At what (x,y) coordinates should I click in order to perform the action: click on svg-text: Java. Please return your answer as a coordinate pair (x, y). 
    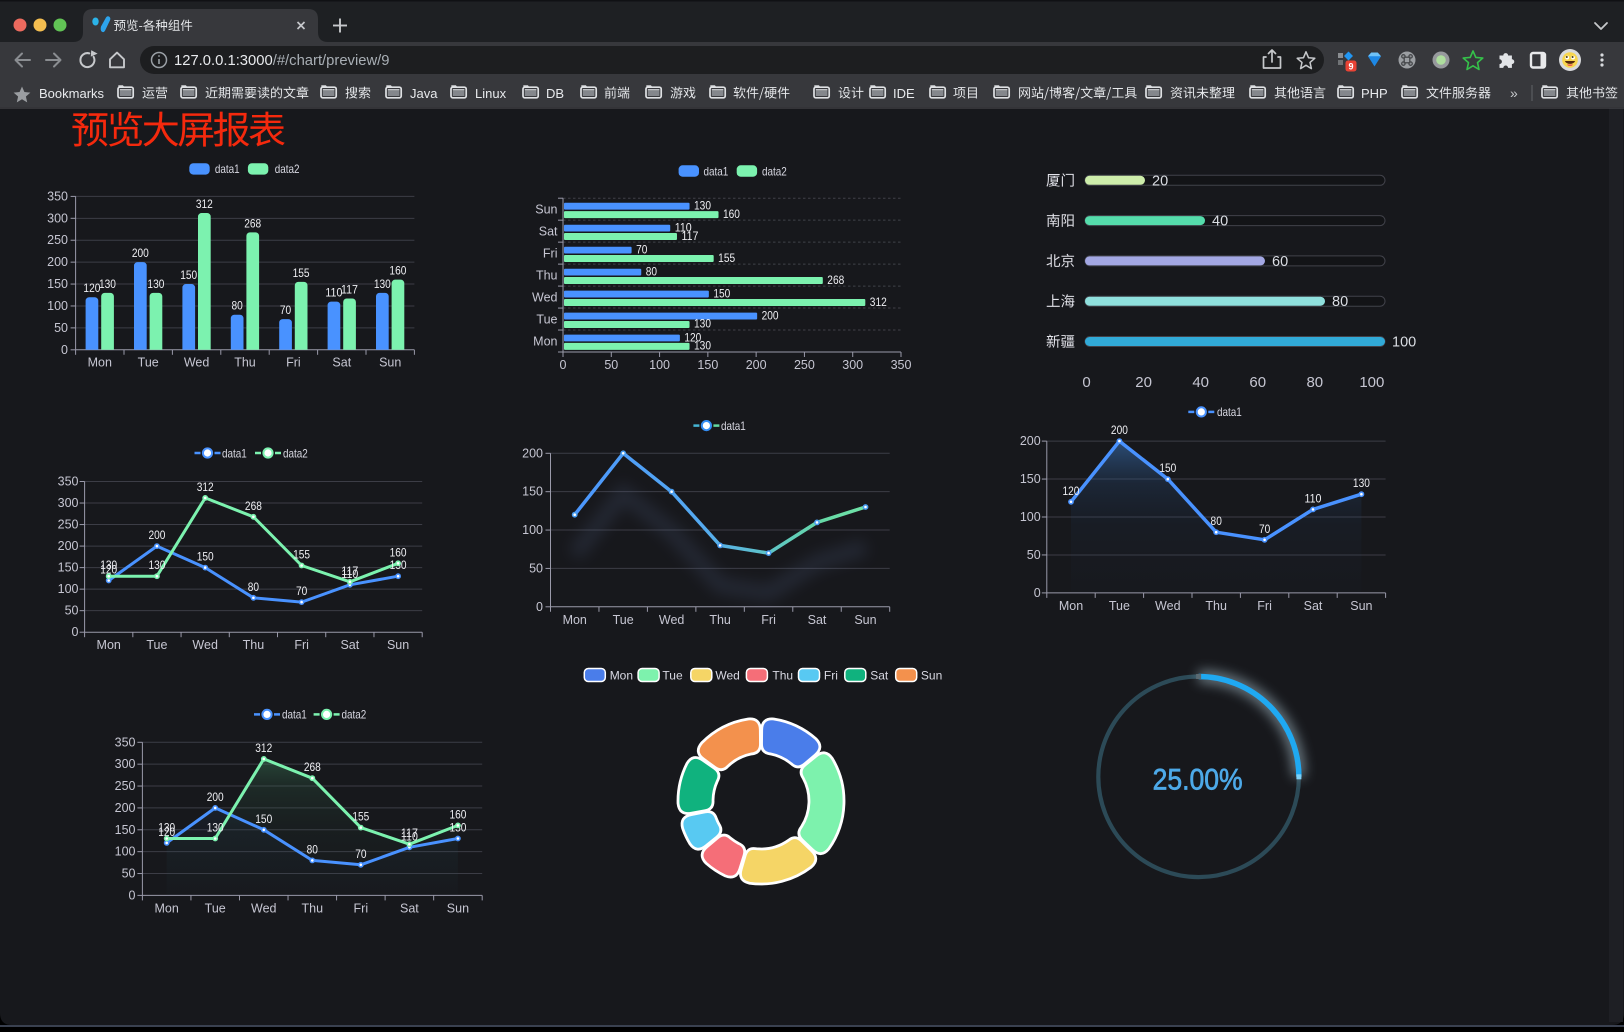
    Looking at the image, I should click on (424, 93).